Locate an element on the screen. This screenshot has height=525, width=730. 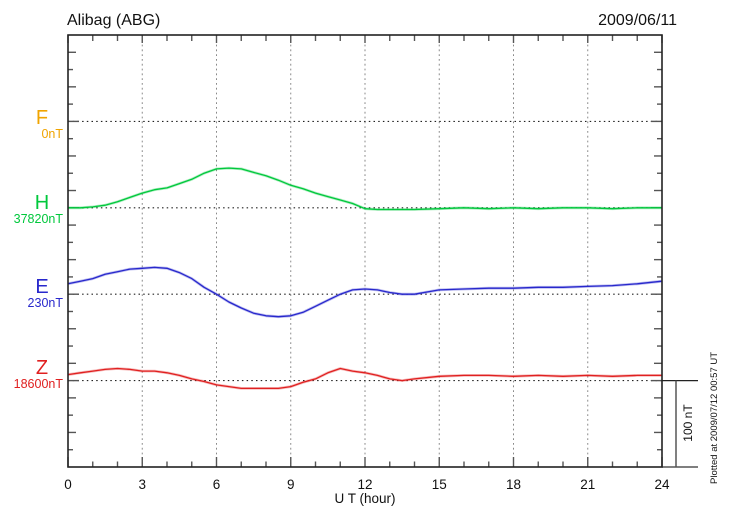
x-tick-label: 12 is located at coordinates (364, 484).